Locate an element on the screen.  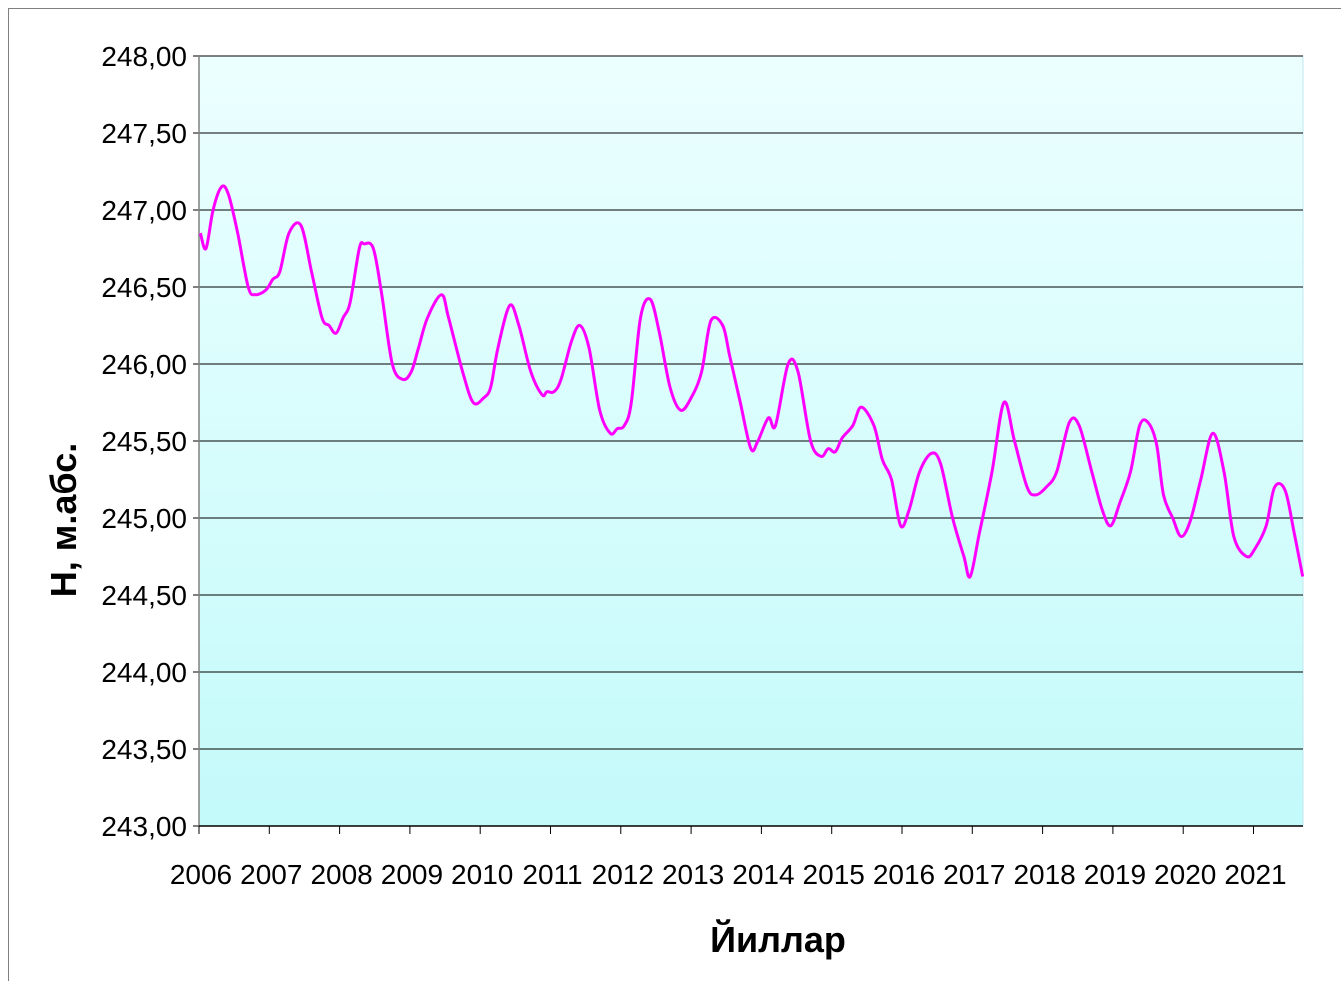
y-tick-label: 245,00 is located at coordinates (144, 518).